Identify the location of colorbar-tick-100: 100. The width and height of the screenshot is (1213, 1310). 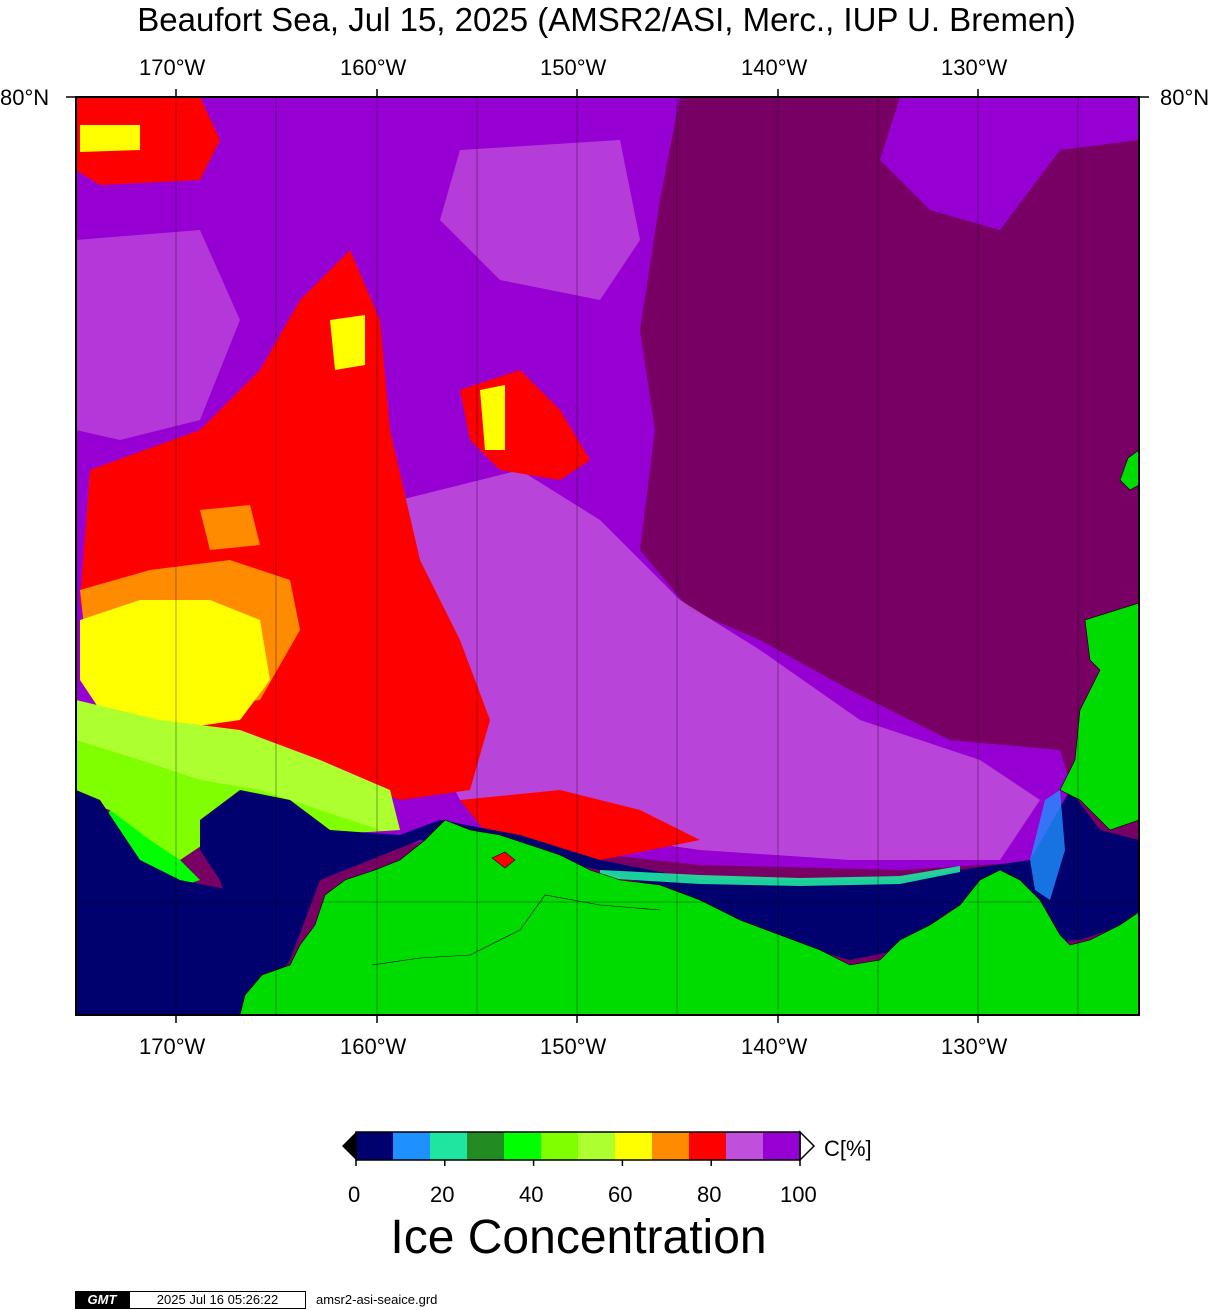
(798, 1194).